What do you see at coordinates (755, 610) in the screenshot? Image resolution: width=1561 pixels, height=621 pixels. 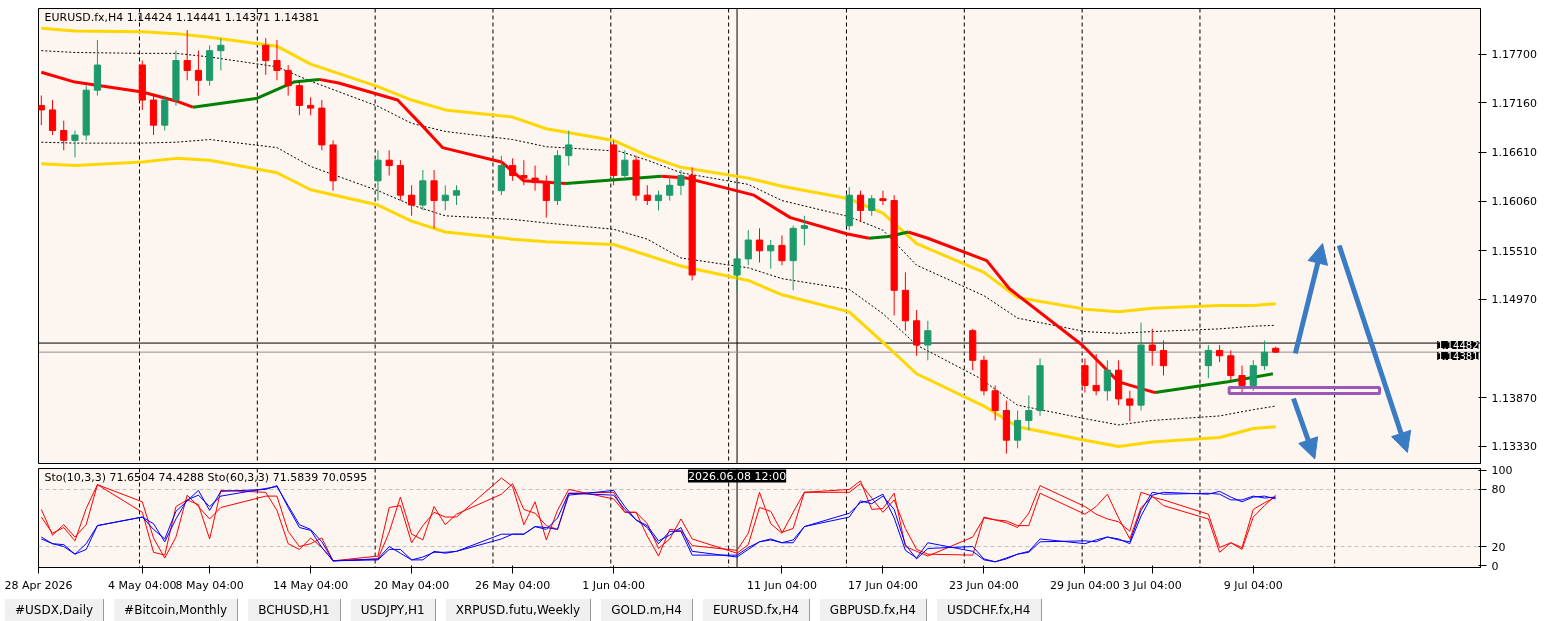 I see `text: EURUSD.fx,H4` at bounding box center [755, 610].